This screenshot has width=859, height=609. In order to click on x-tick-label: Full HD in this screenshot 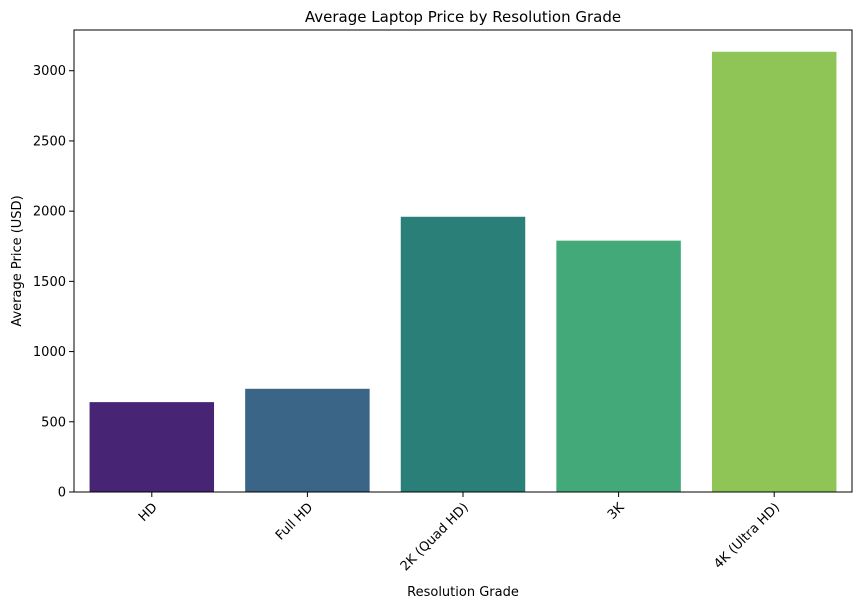, I will do `click(294, 521)`.